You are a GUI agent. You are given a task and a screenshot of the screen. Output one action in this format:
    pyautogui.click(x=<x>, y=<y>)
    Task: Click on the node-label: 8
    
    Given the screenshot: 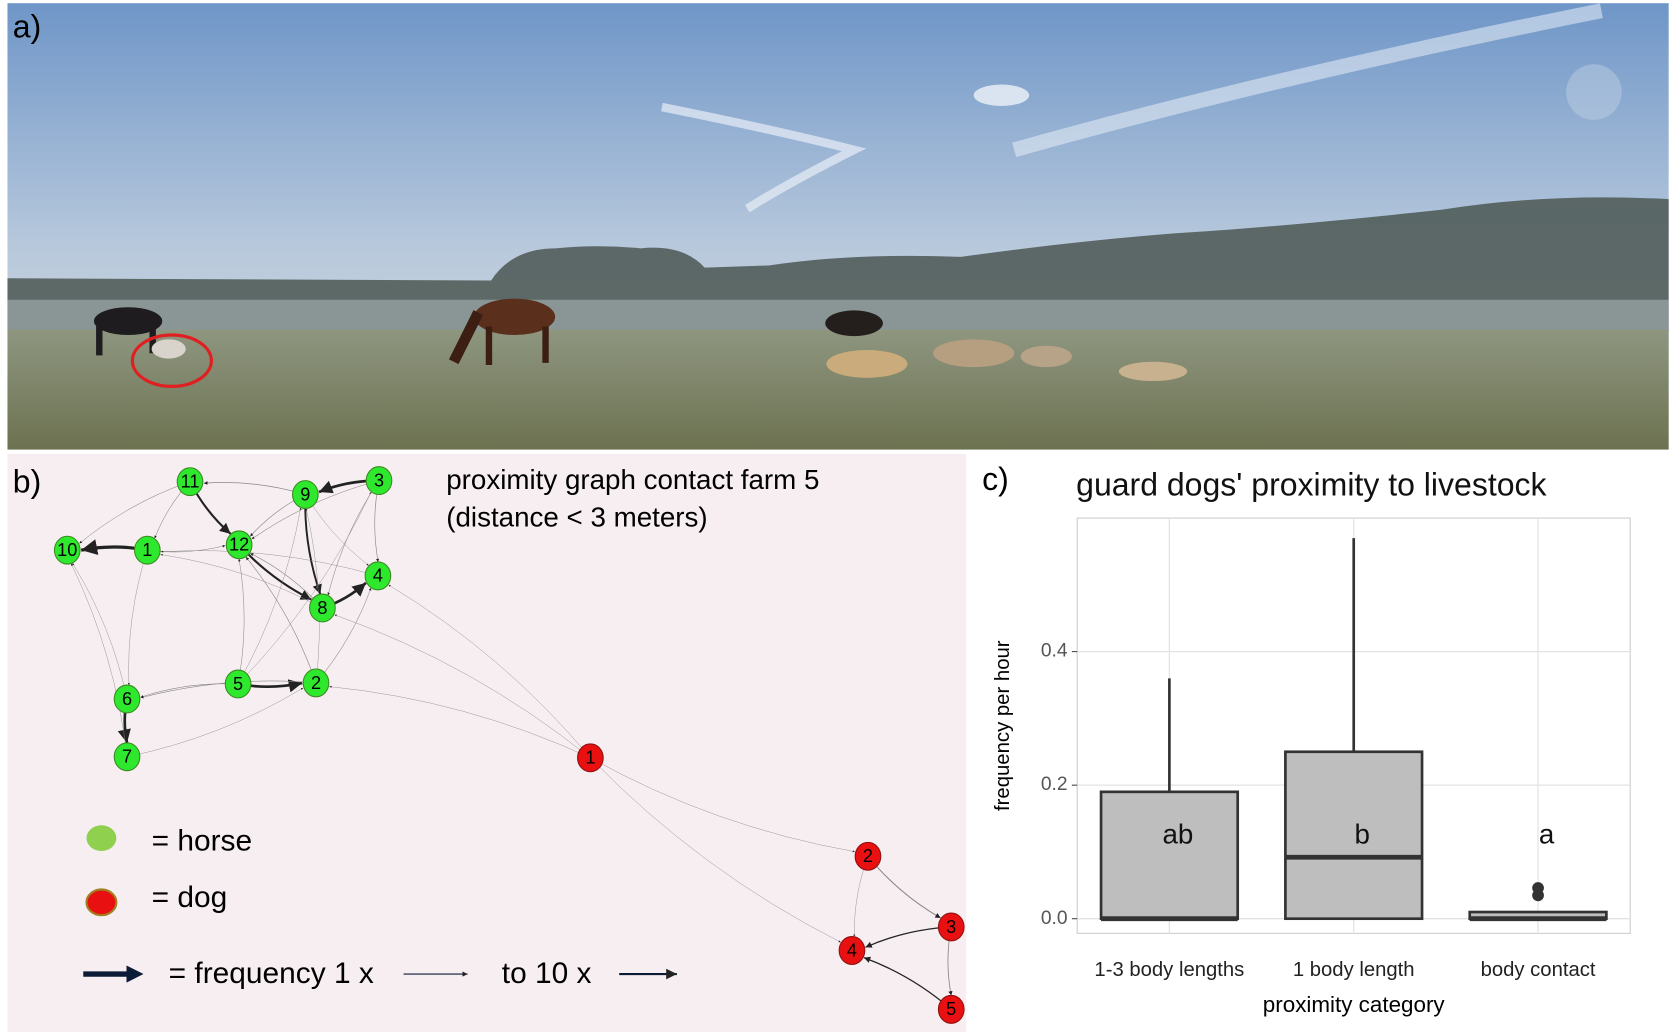 What is the action you would take?
    pyautogui.click(x=322, y=608)
    